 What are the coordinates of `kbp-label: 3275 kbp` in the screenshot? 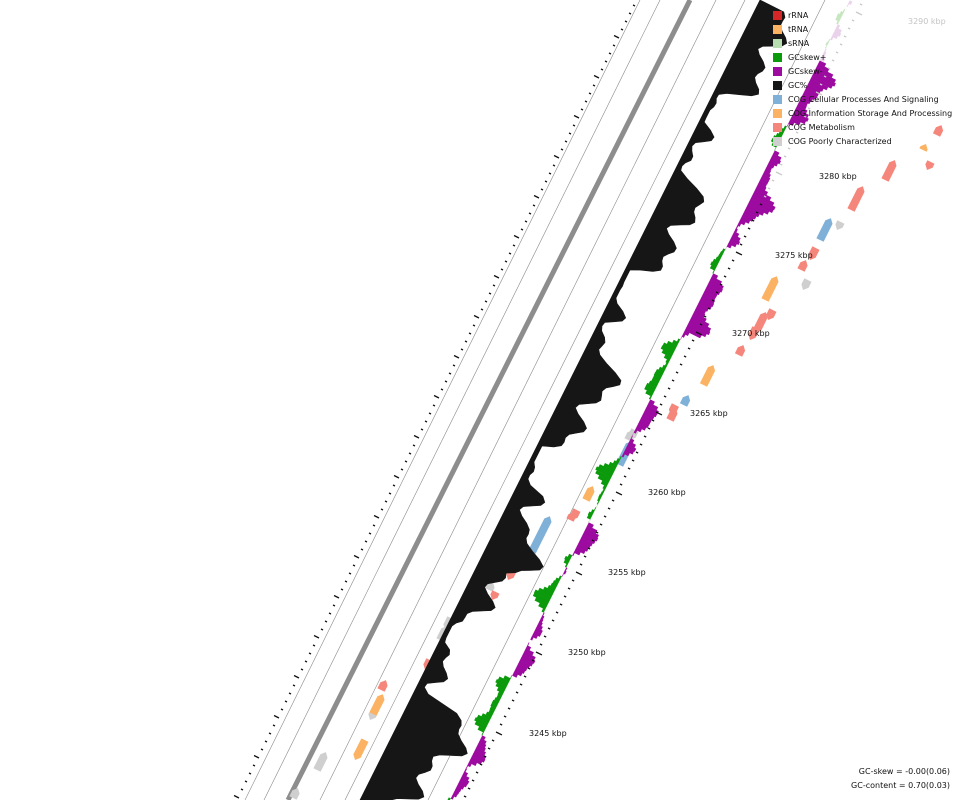 It's located at (794, 255).